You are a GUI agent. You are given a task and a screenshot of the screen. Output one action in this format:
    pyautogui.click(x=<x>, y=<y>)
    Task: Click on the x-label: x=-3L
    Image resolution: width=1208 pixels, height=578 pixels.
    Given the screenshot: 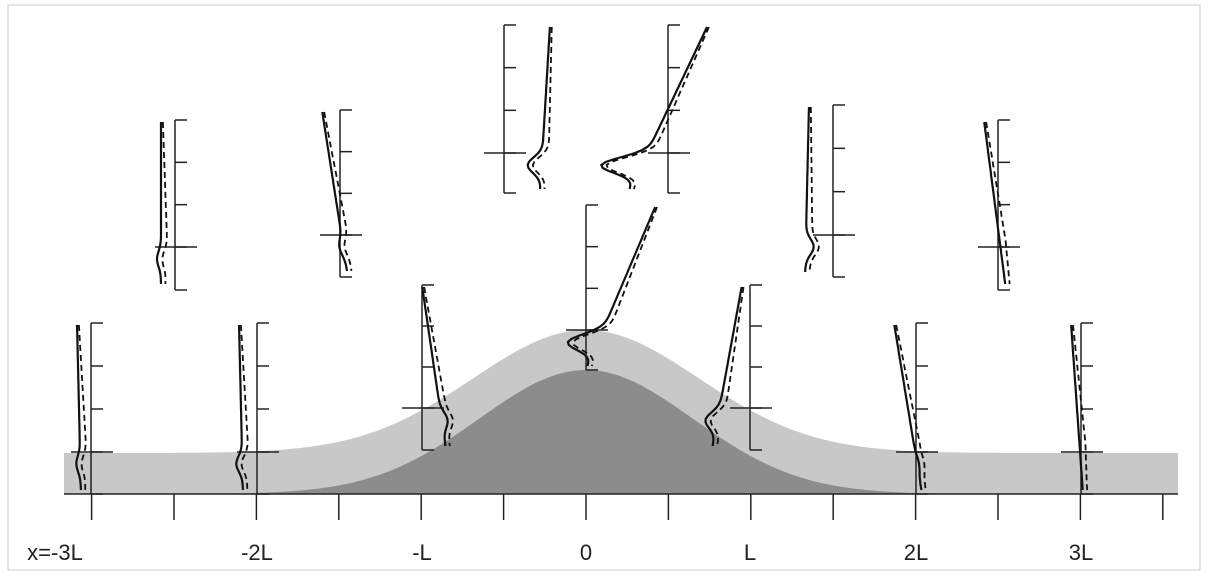 What is the action you would take?
    pyautogui.click(x=55, y=552)
    